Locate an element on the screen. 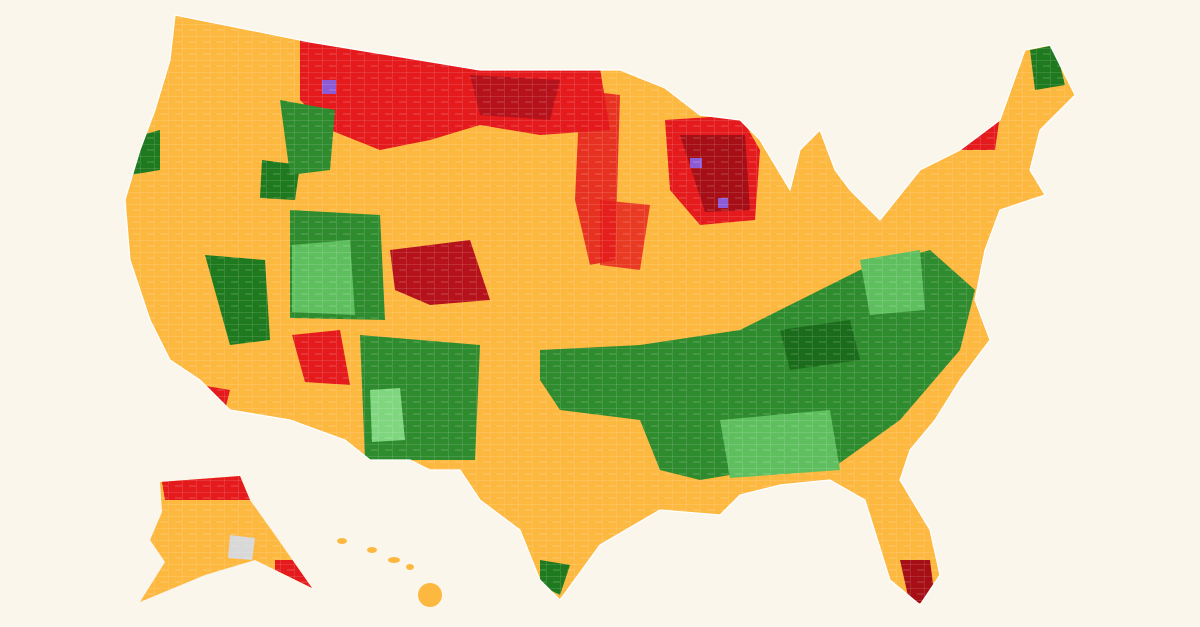 This screenshot has height=627, width=1200. alaska is located at coordinates (226, 539).